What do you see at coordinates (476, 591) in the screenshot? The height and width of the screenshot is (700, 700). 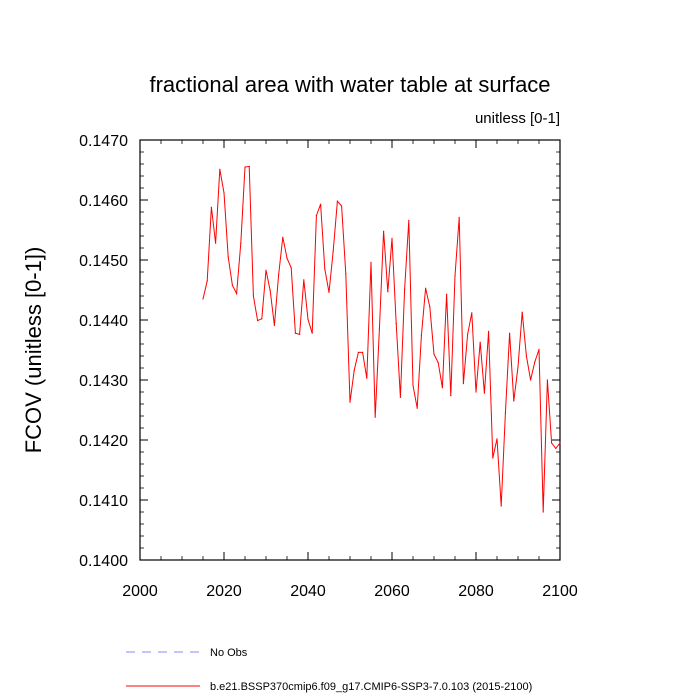 I see `x-tick-label: 2080` at bounding box center [476, 591].